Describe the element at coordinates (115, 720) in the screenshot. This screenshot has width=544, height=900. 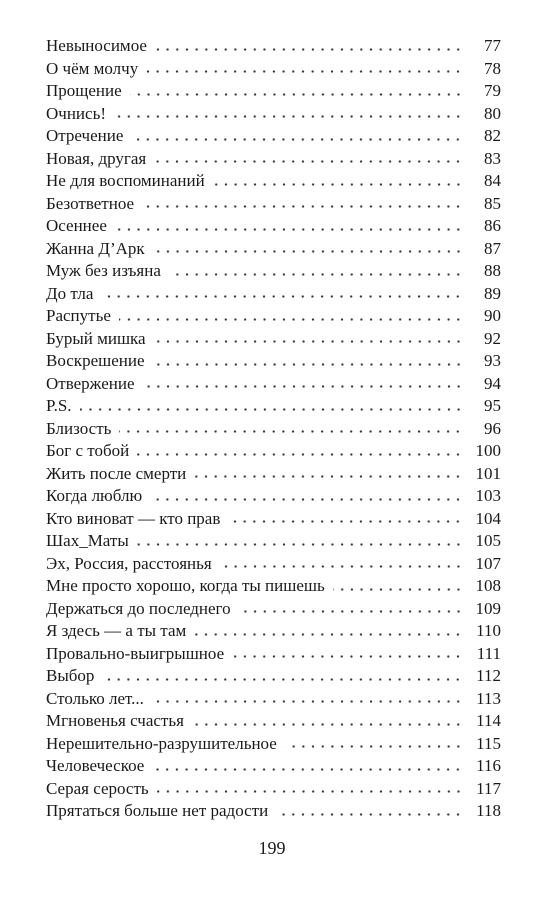
I see `entry-title: Мгновенья счастья` at that location.